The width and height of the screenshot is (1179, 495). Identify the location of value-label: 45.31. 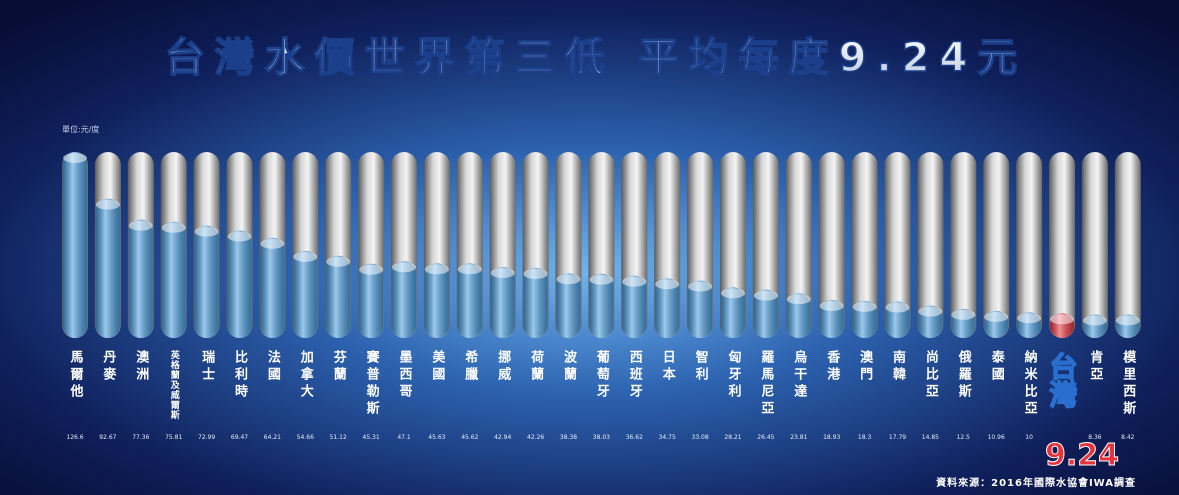
(371, 437).